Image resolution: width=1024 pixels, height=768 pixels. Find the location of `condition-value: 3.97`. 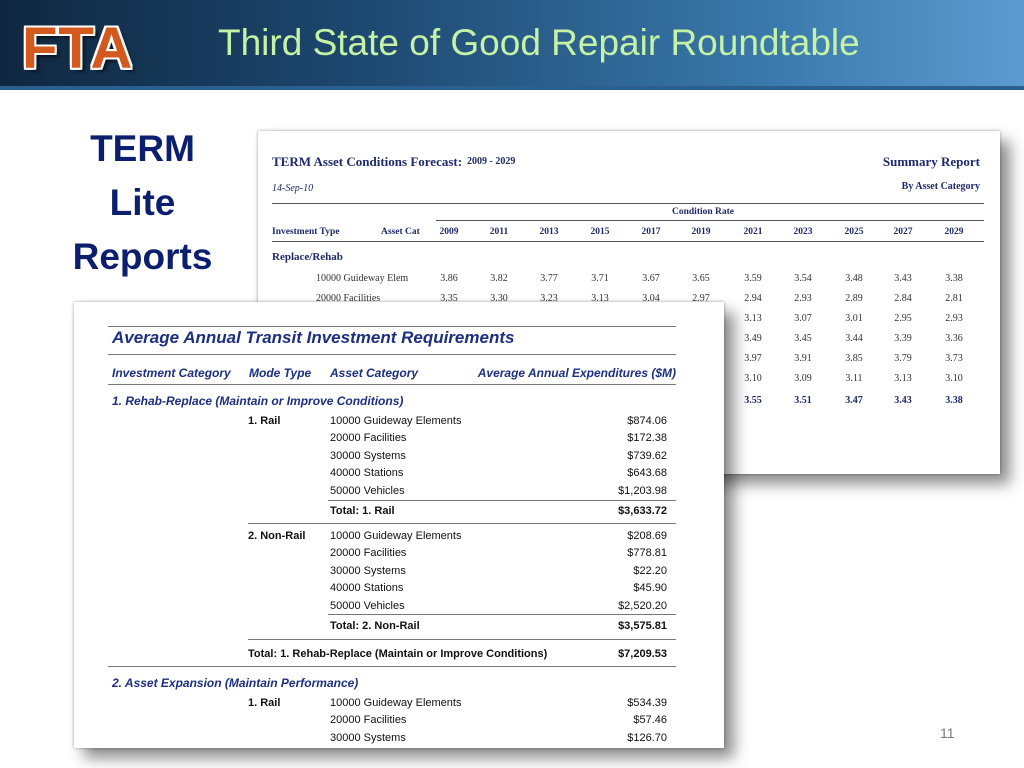

condition-value: 3.97 is located at coordinates (753, 358).